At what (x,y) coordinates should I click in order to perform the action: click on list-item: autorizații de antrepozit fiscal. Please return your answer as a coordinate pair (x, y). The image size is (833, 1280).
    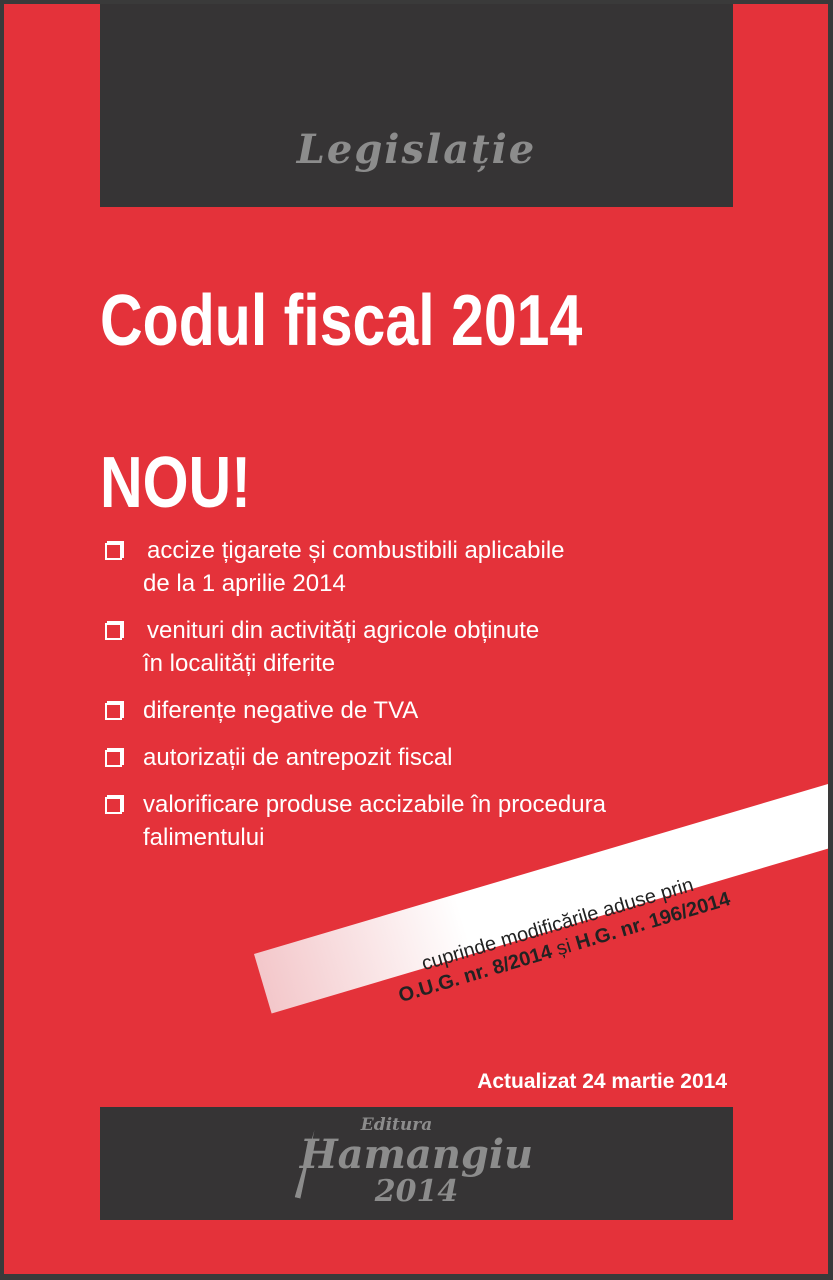
    Looking at the image, I should click on (354, 757).